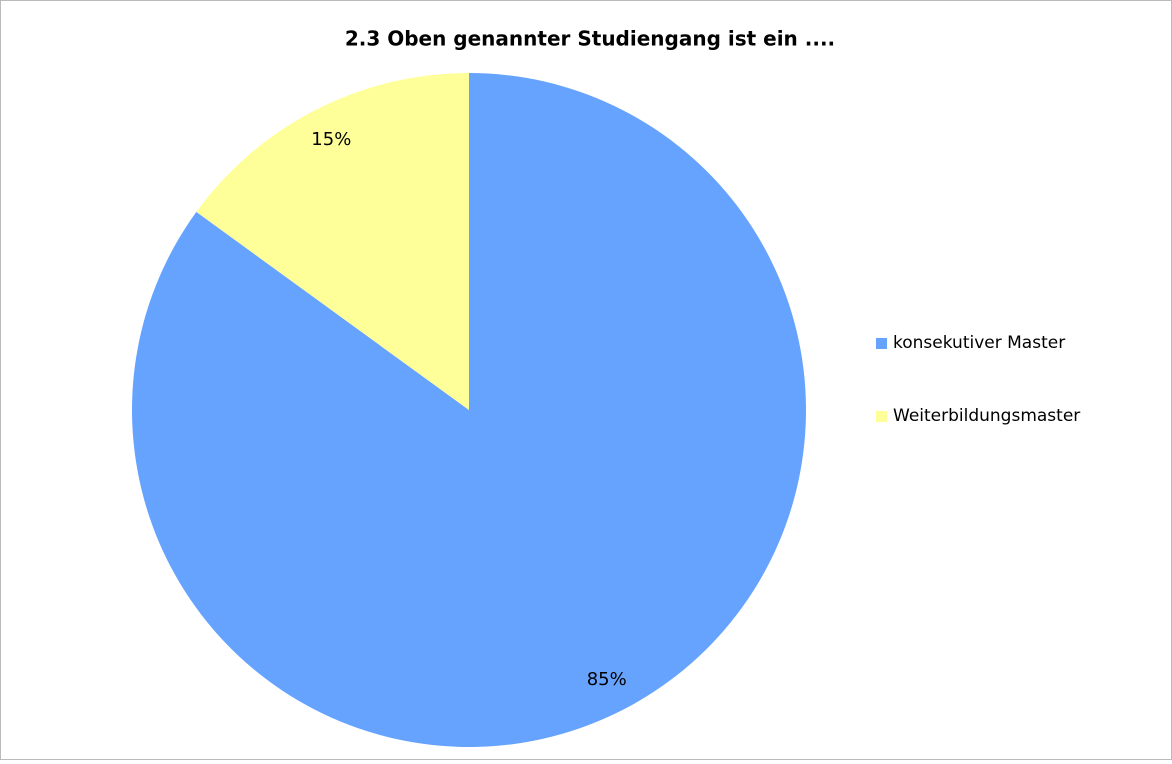 Image resolution: width=1172 pixels, height=764 pixels. Describe the element at coordinates (986, 416) in the screenshot. I see `legend-label: Weiterbildungsmaster` at that location.